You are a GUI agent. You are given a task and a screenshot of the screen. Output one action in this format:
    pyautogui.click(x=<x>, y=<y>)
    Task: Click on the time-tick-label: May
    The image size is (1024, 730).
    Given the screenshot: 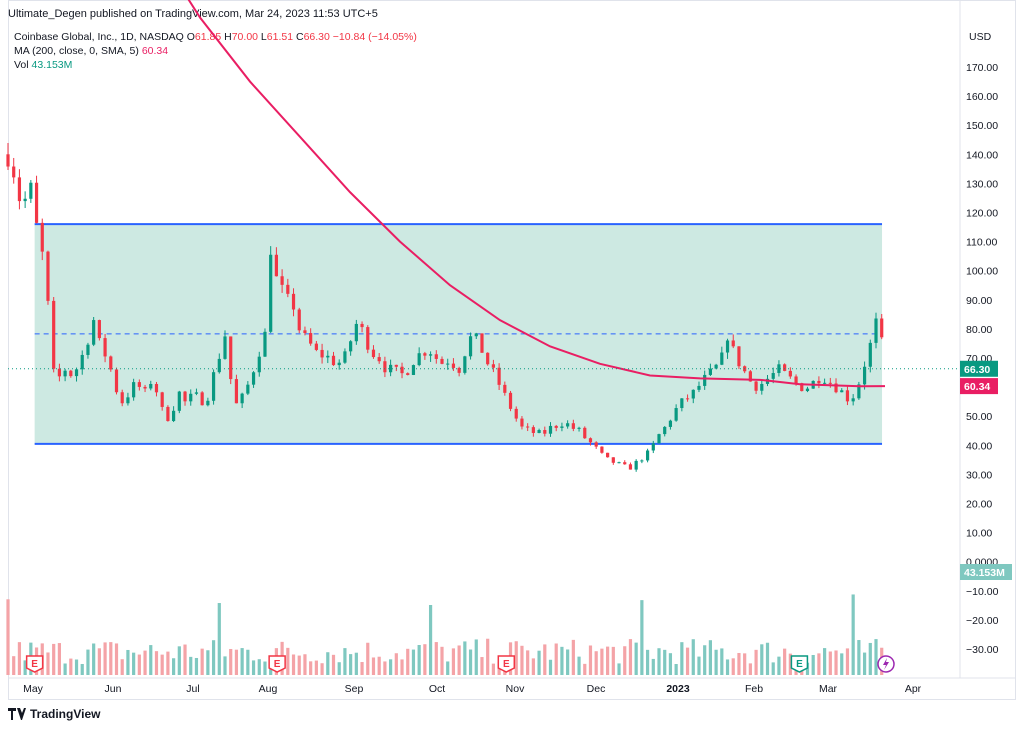 What is the action you would take?
    pyautogui.click(x=33, y=689)
    